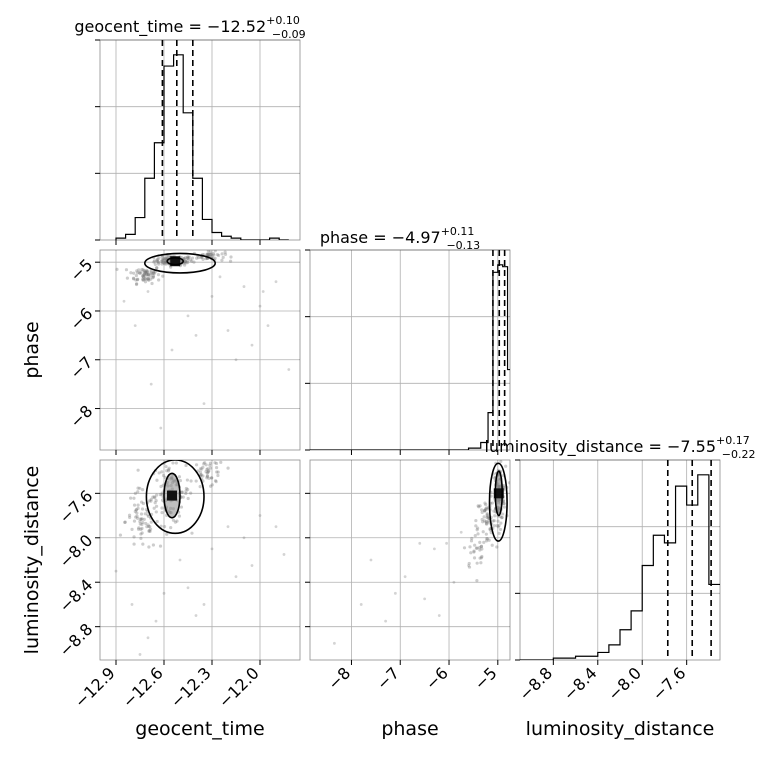 The height and width of the screenshot is (760, 760). I want to click on histogram-geocent-time, so click(202, 147).